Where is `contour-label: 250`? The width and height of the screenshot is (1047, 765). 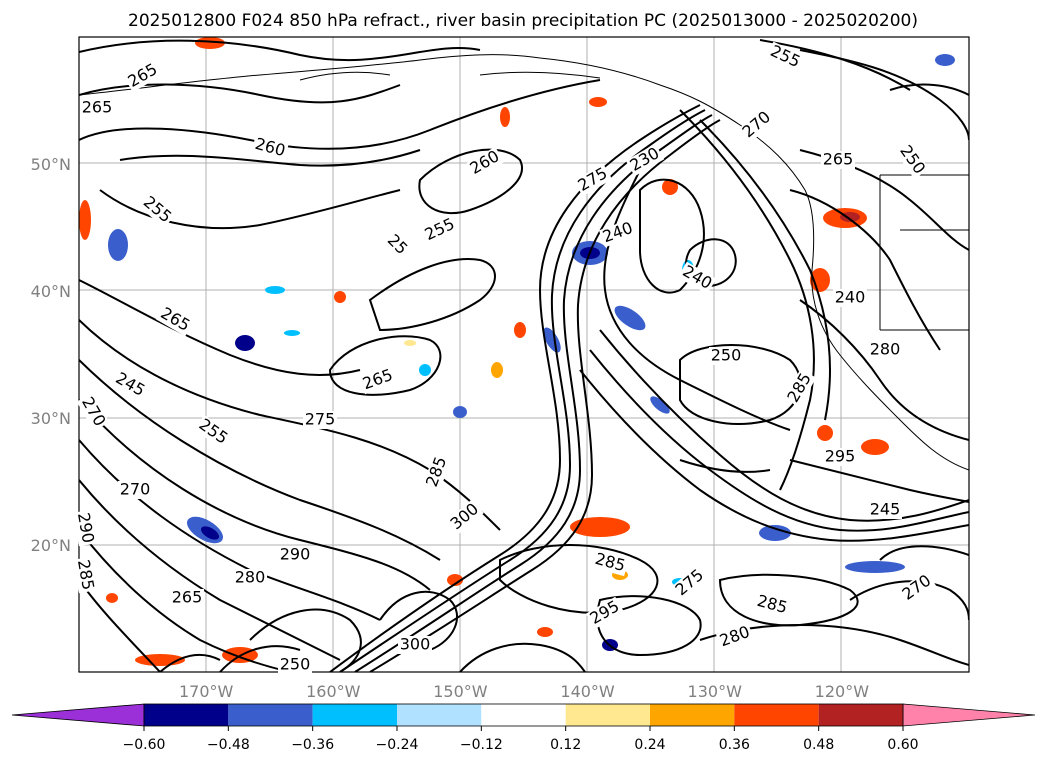 contour-label: 250 is located at coordinates (726, 355).